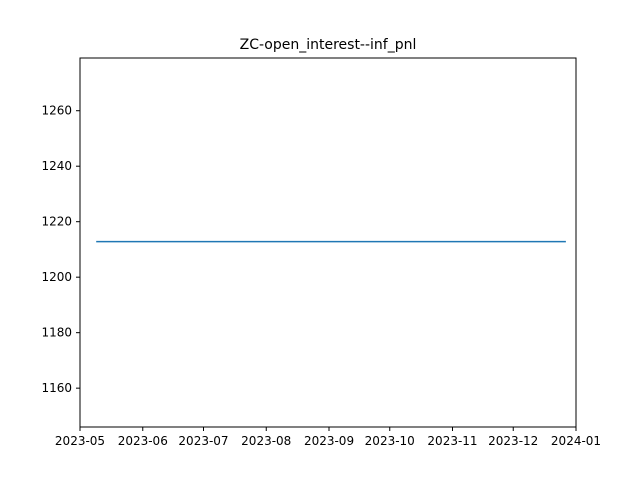  Describe the element at coordinates (56, 388) in the screenshot. I see `y-tick-label: 1160` at that location.